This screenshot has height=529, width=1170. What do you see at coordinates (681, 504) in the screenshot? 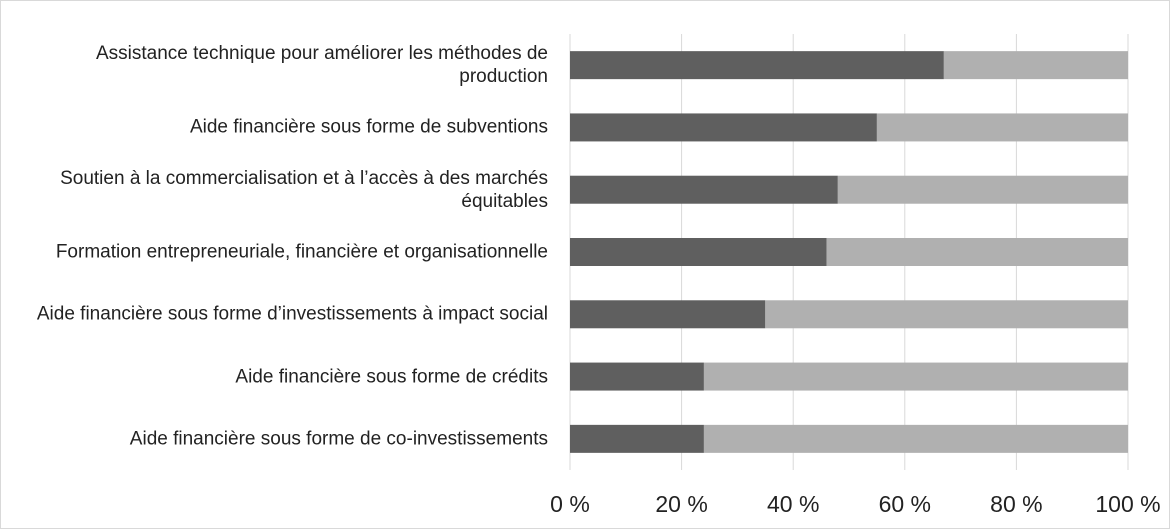
I see `x-tick-label: 20 %` at bounding box center [681, 504].